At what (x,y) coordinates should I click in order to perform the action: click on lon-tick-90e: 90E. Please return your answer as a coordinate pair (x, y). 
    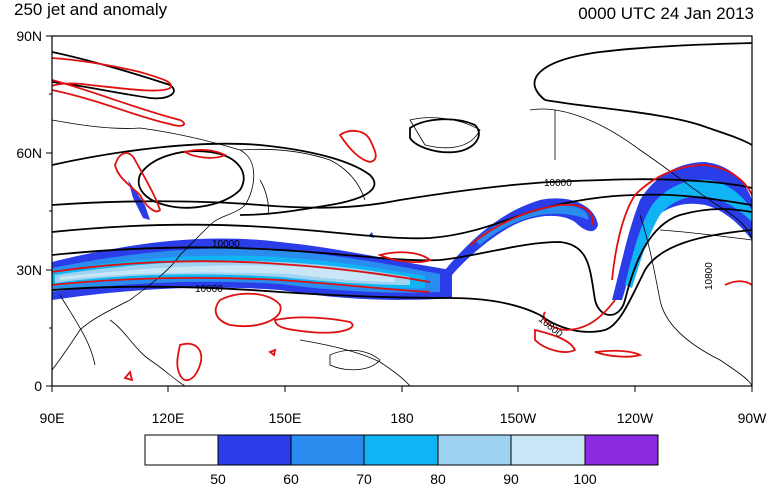
    Looking at the image, I should click on (52, 418).